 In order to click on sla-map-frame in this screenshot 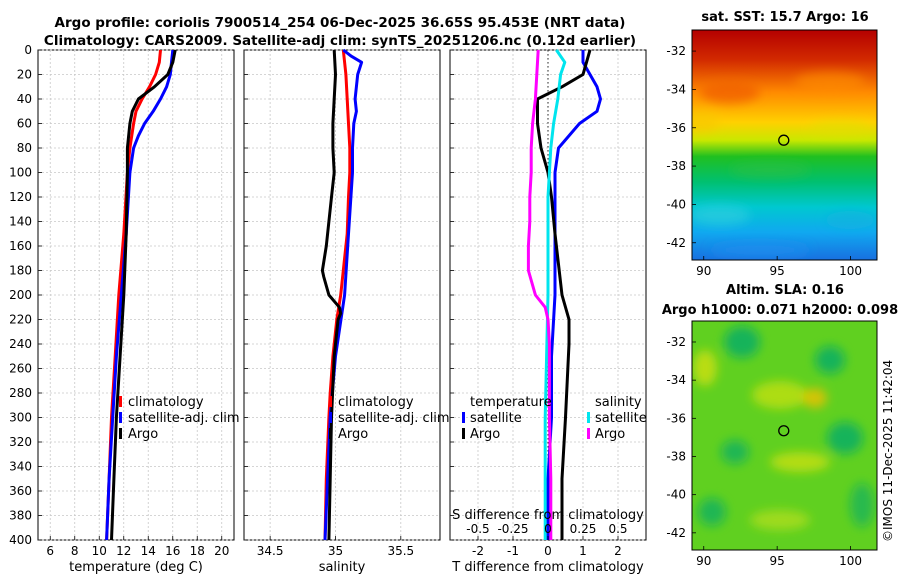, I will do `click(784, 435)`.